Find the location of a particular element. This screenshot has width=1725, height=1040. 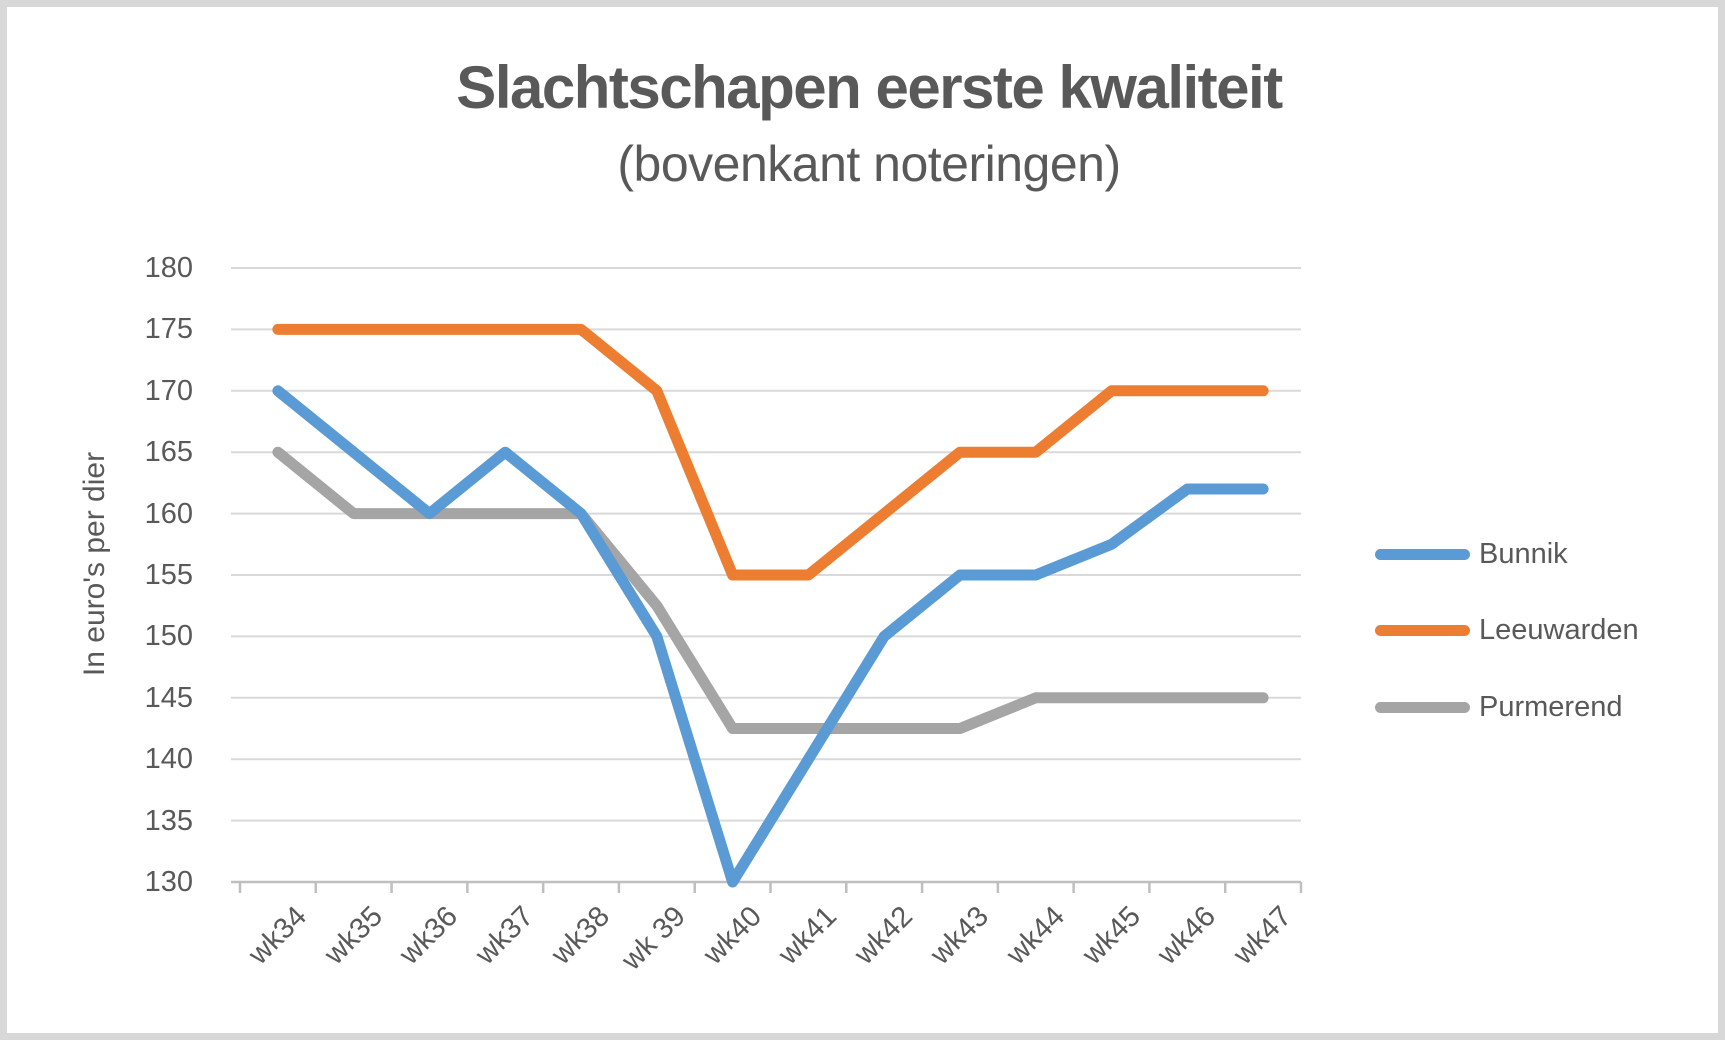

y-tick-label: 180 is located at coordinates (168, 268).